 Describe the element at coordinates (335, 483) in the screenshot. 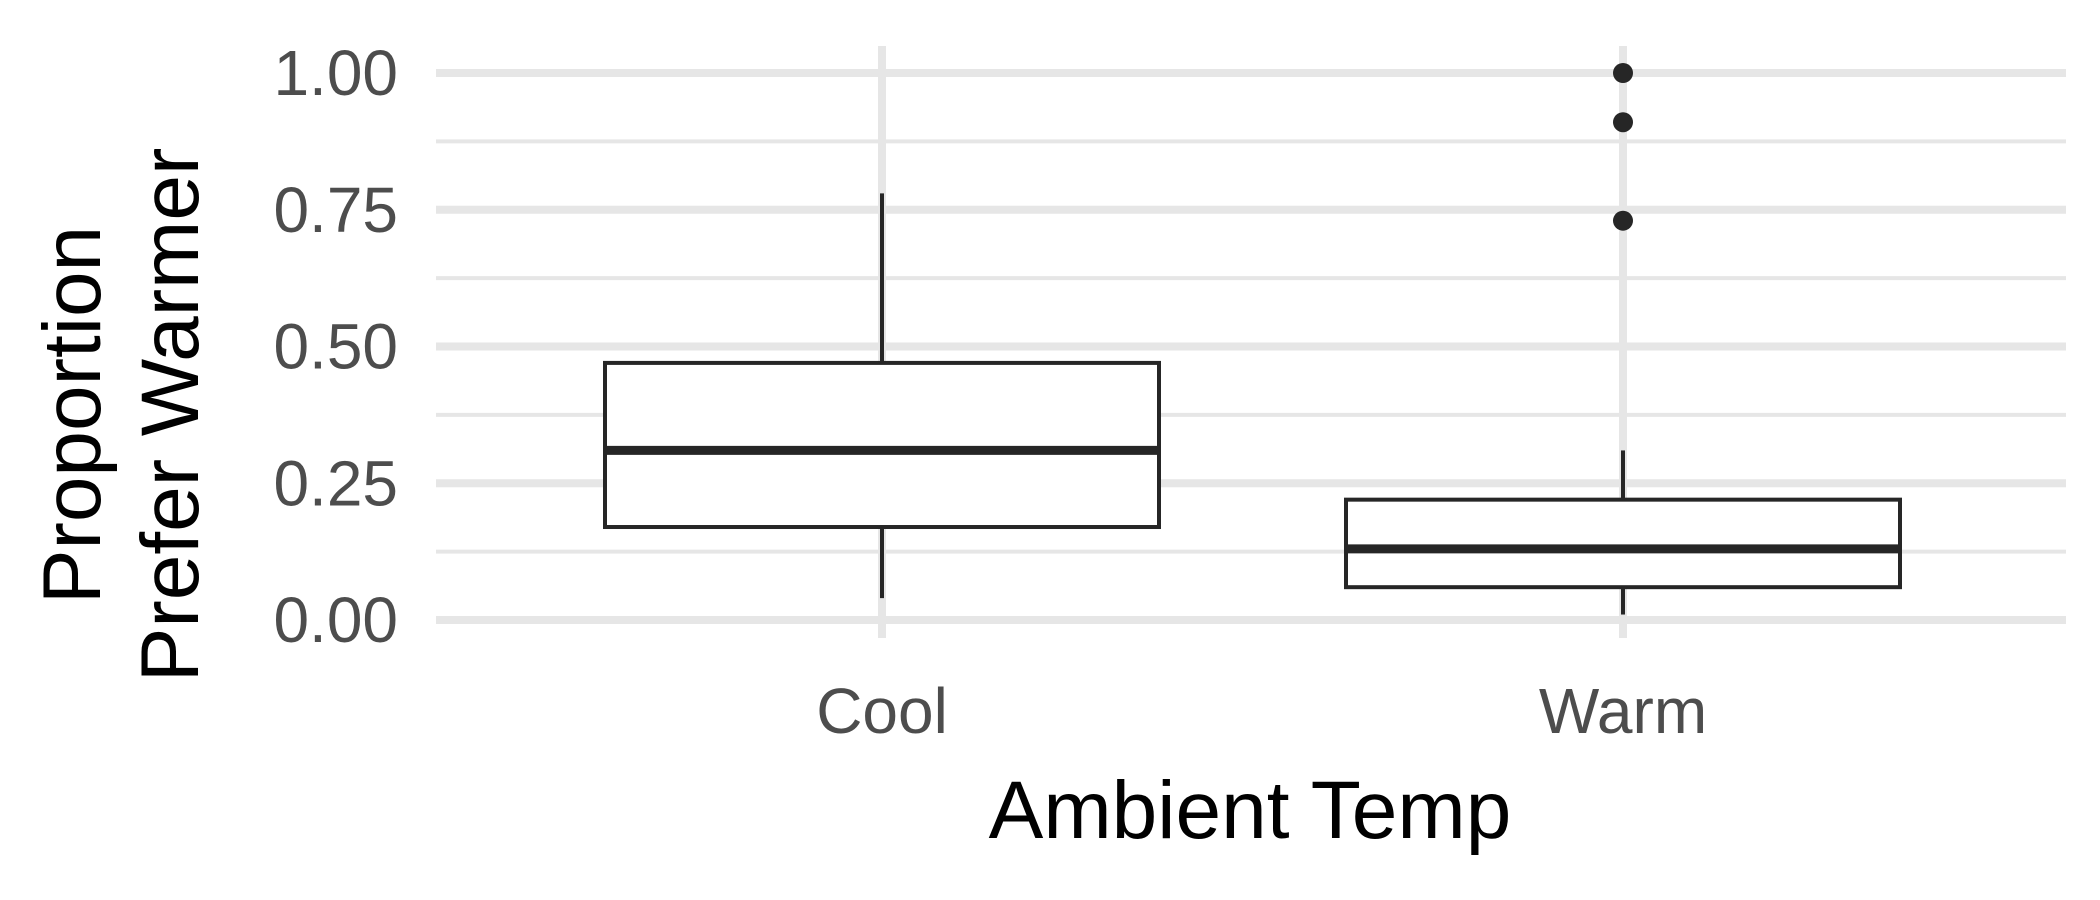

I see `y-tick-label: 0.25` at that location.